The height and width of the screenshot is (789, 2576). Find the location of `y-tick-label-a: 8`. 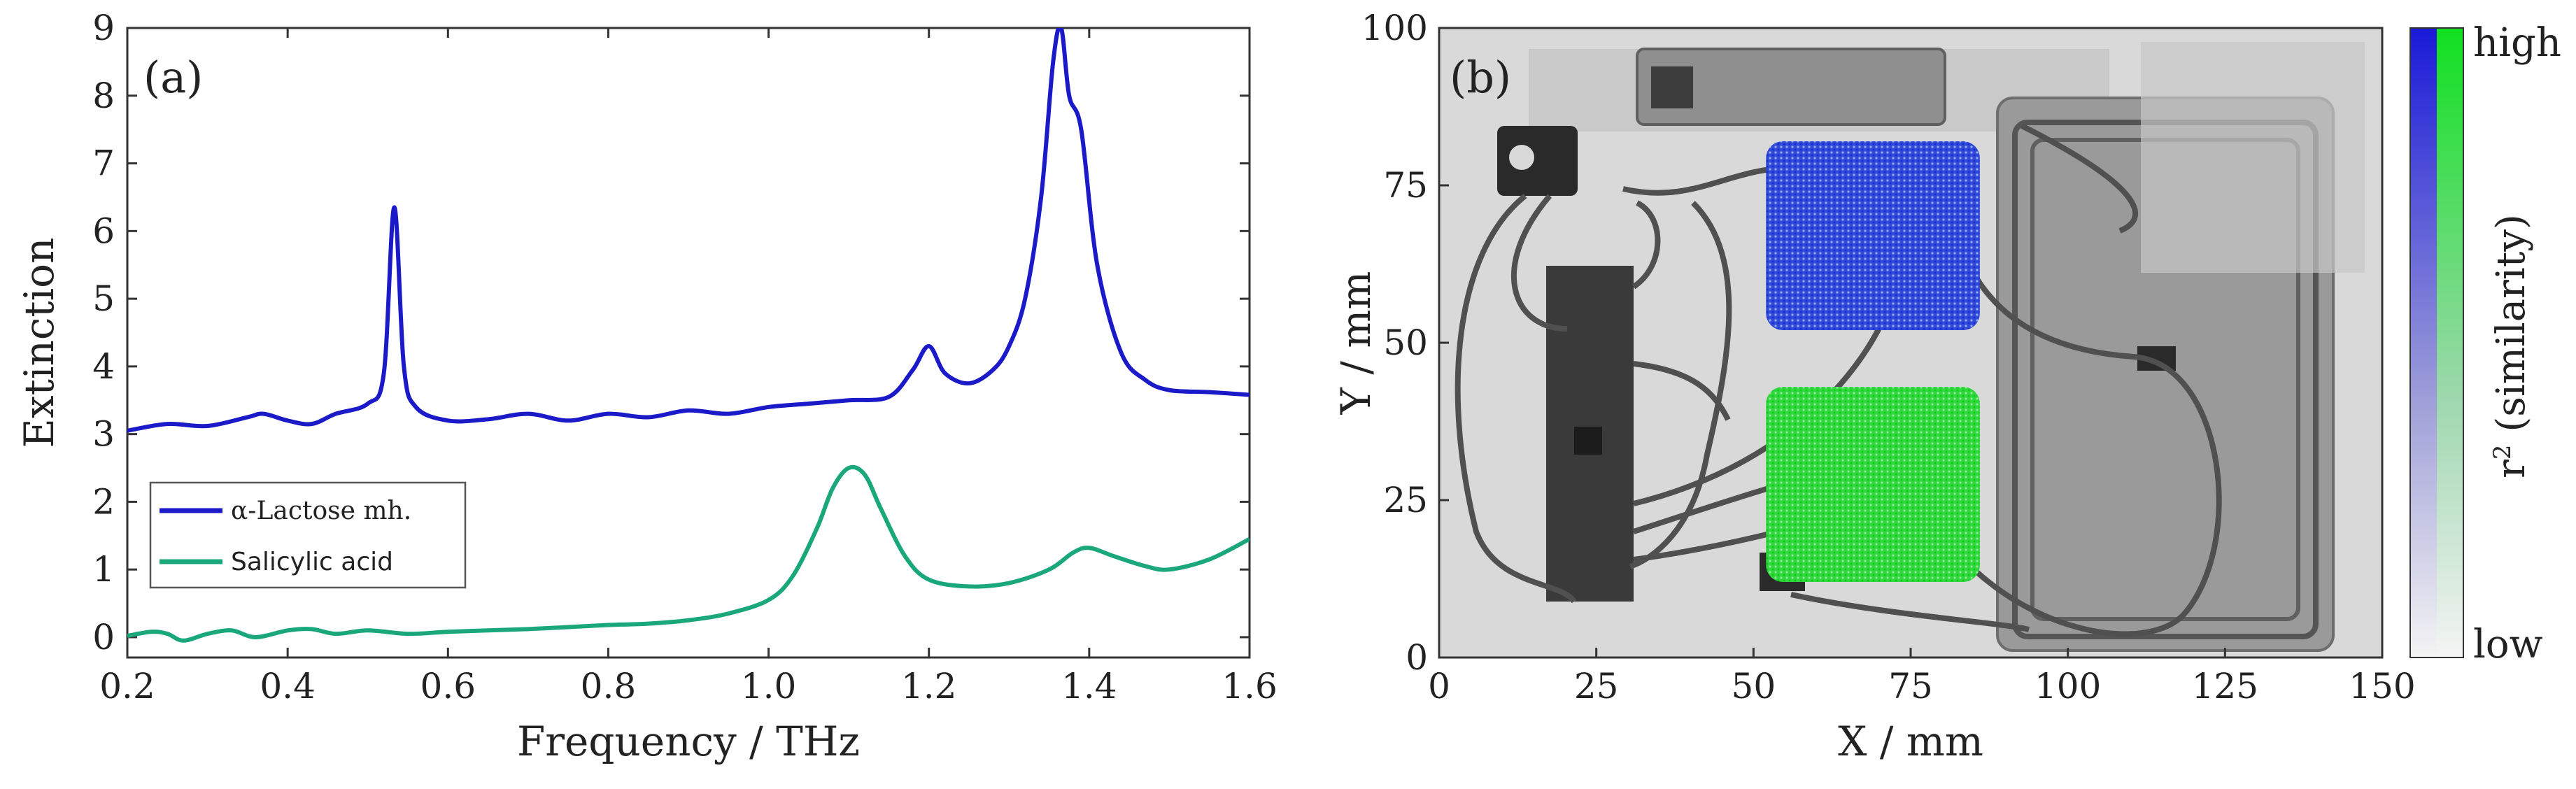

y-tick-label-a: 8 is located at coordinates (103, 96).